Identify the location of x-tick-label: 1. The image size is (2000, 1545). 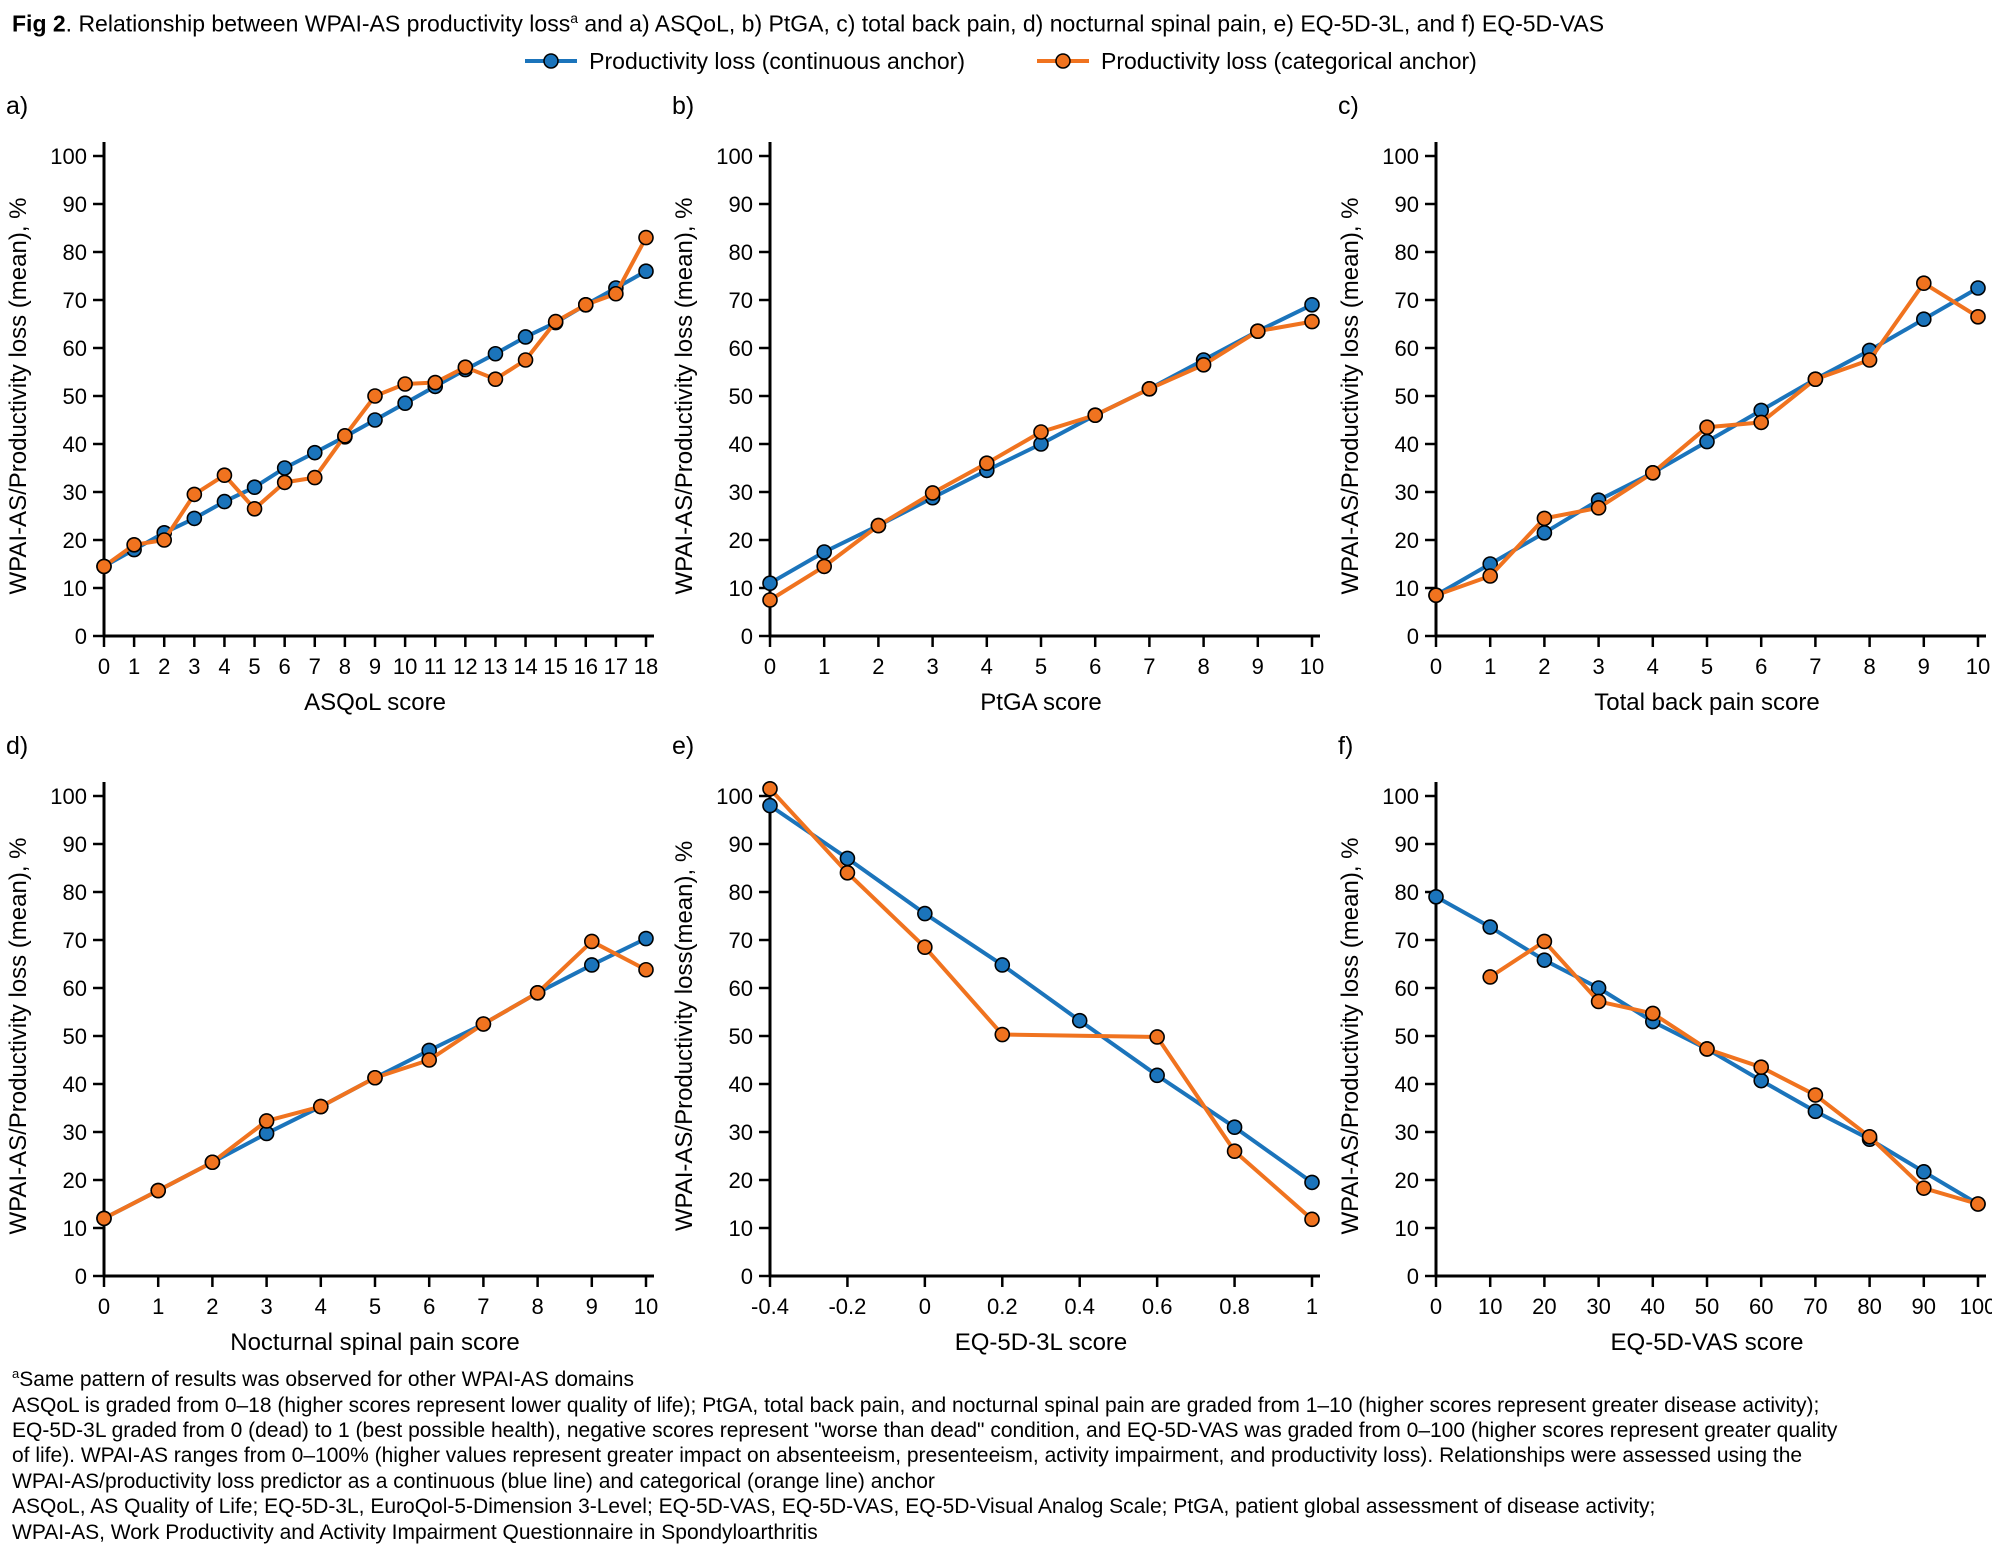
(134, 666).